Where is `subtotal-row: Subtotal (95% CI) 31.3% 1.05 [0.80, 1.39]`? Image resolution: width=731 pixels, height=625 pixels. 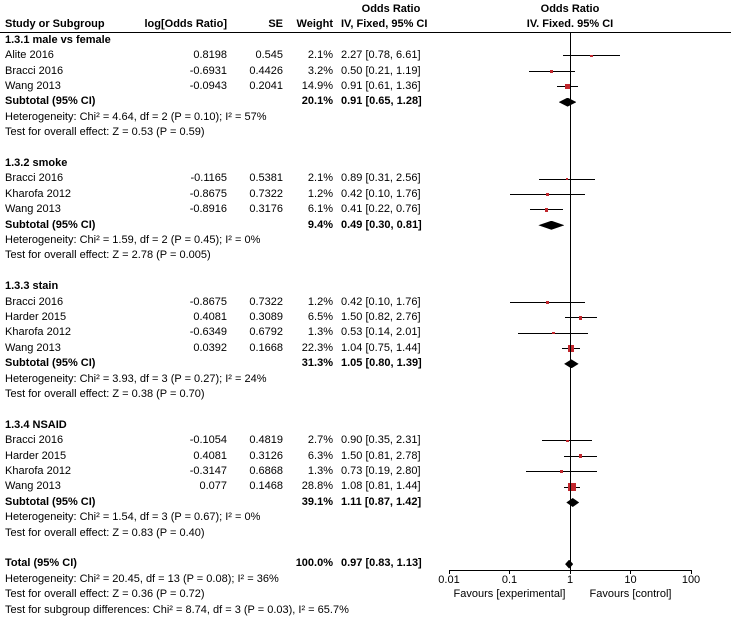
subtotal-row: Subtotal (95% CI) 31.3% 1.05 [0.80, 1.39] is located at coordinates (365, 363).